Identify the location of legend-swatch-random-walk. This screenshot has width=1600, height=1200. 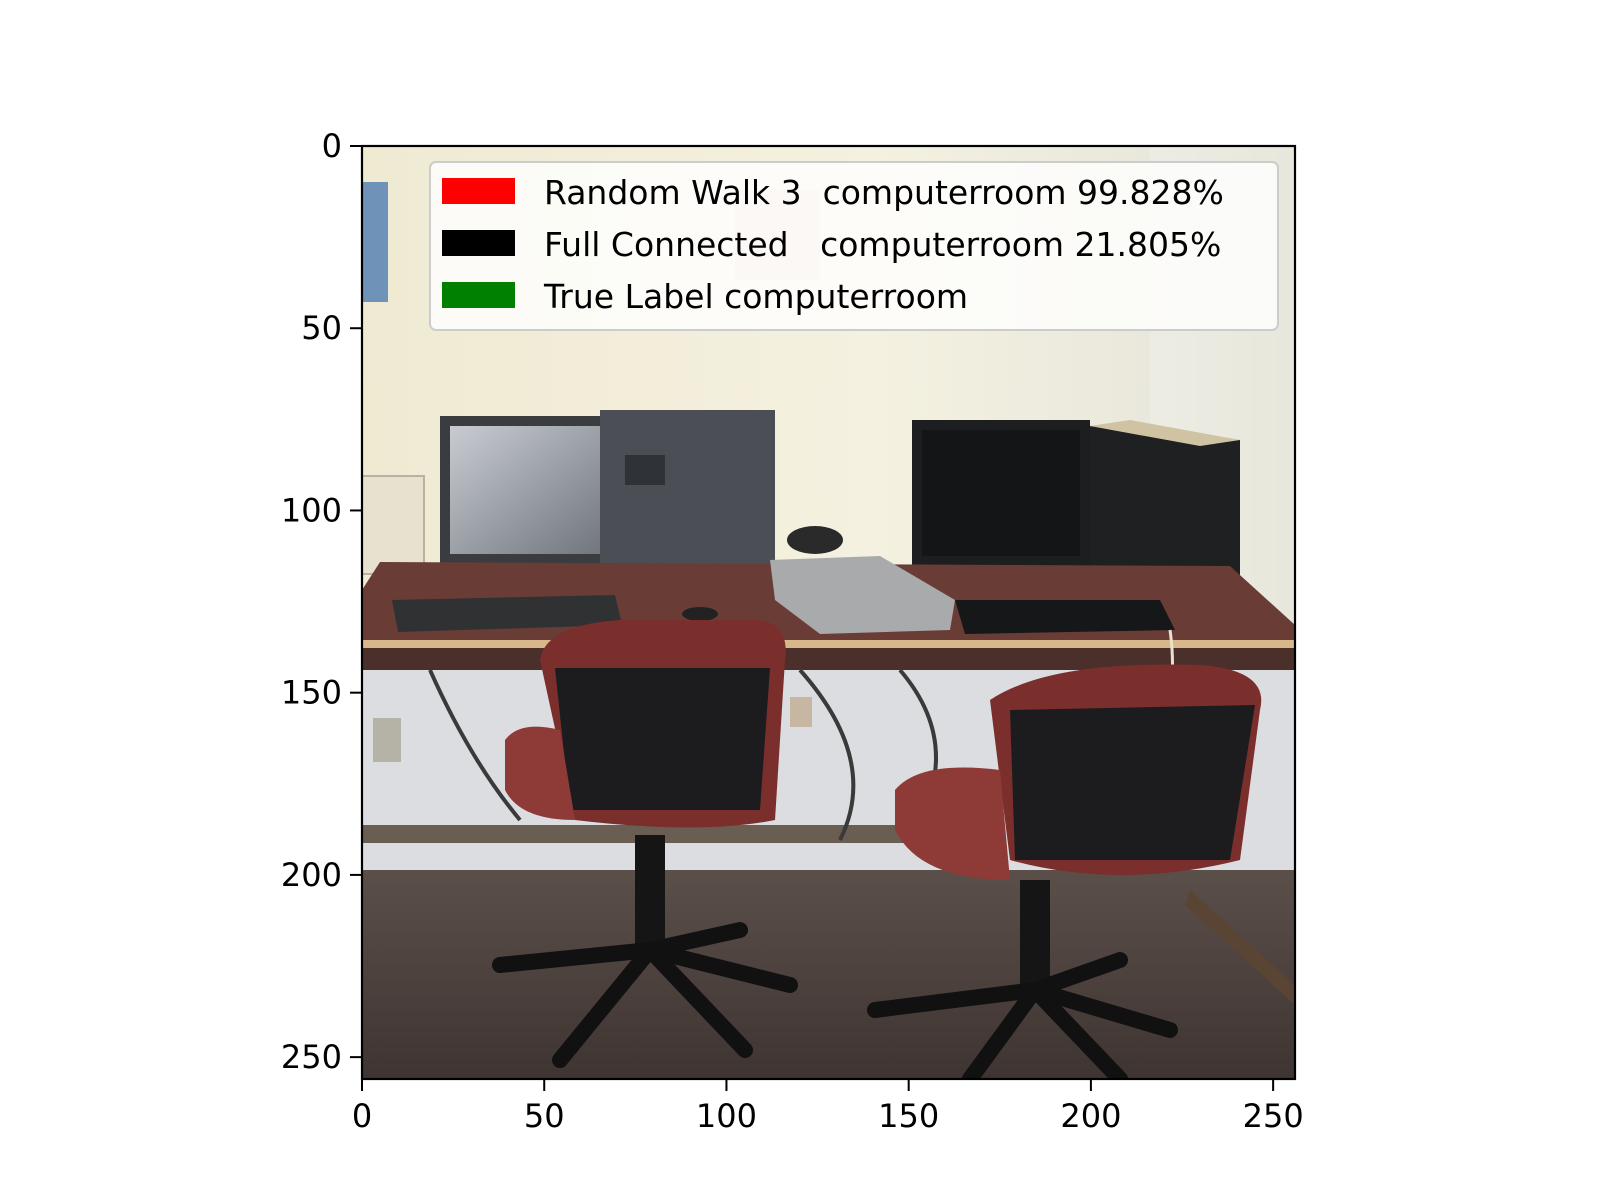
(478, 191).